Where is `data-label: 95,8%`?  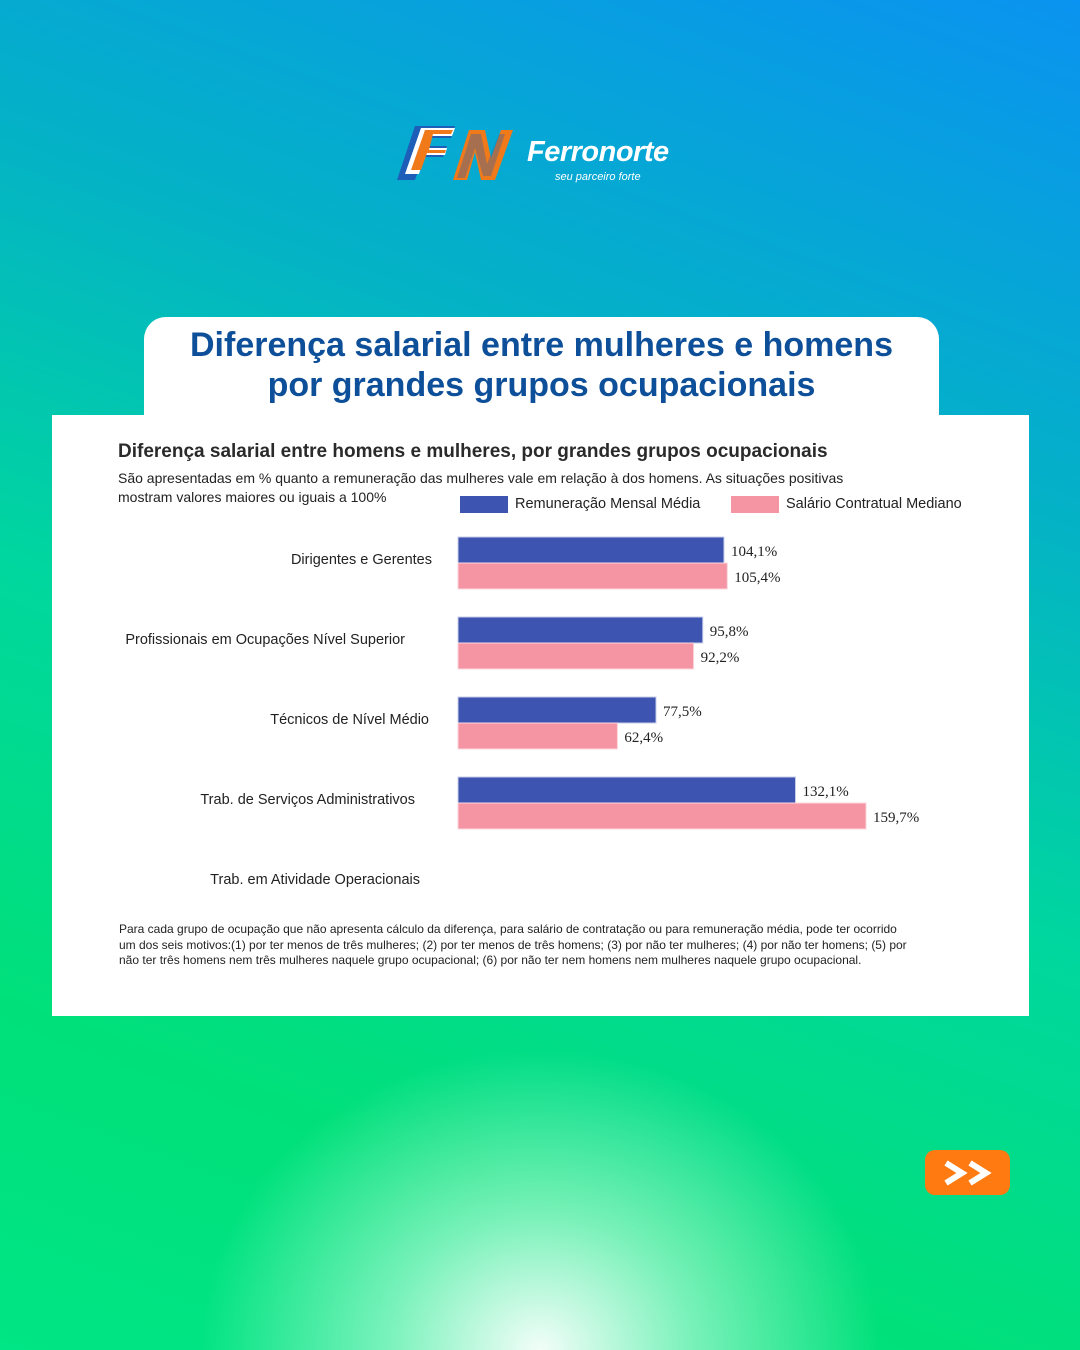
data-label: 95,8% is located at coordinates (729, 632).